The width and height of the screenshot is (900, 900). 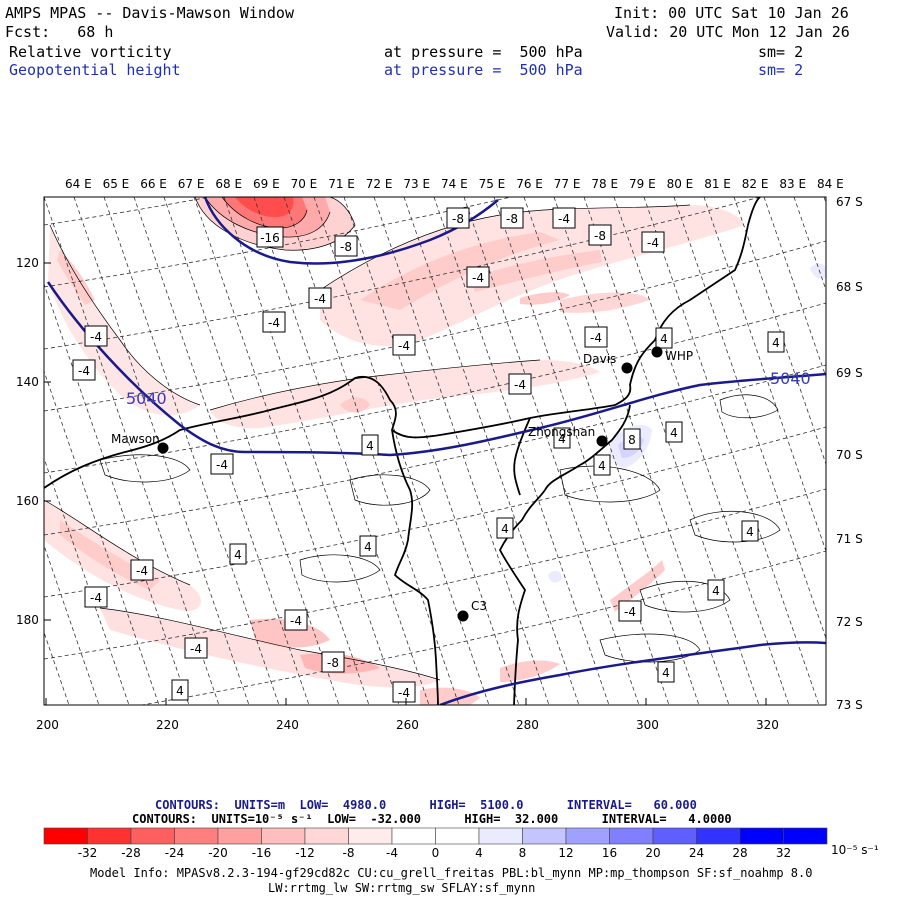 What do you see at coordinates (565, 853) in the screenshot?
I see `colorbar-tick-label: 12` at bounding box center [565, 853].